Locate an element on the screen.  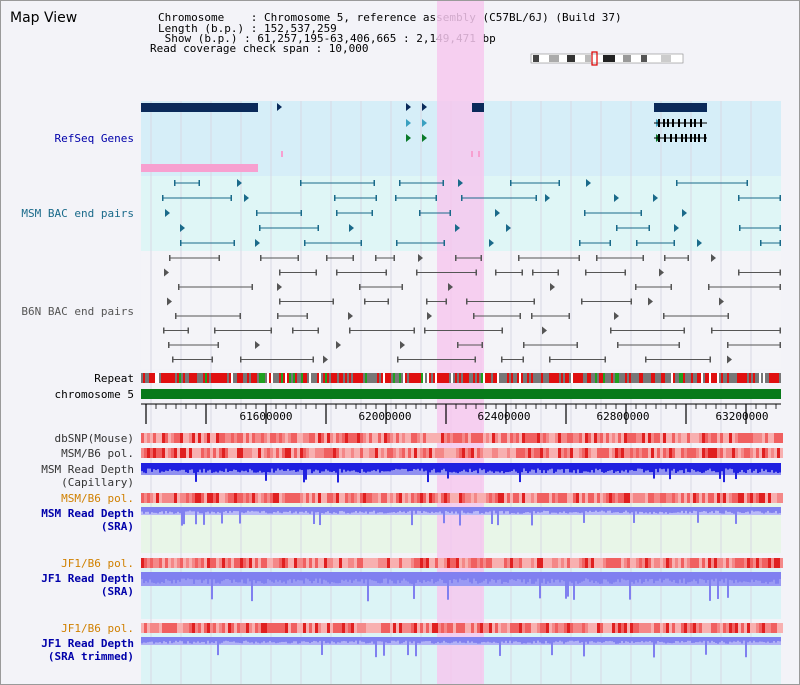
track-label-msm-depth-sra-line2: (SRA) is located at coordinates (117, 526).